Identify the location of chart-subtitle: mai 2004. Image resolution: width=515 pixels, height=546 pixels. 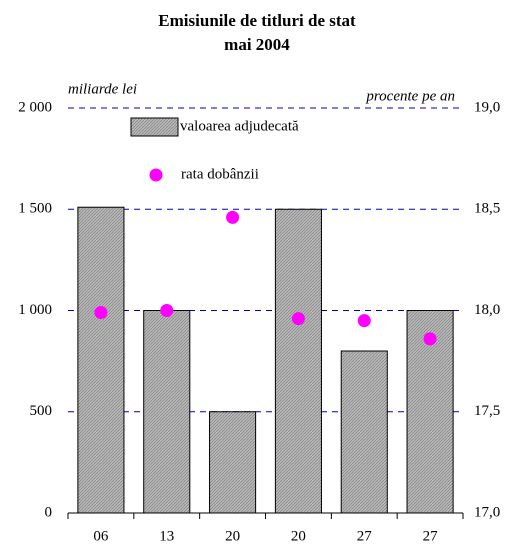
(257, 44).